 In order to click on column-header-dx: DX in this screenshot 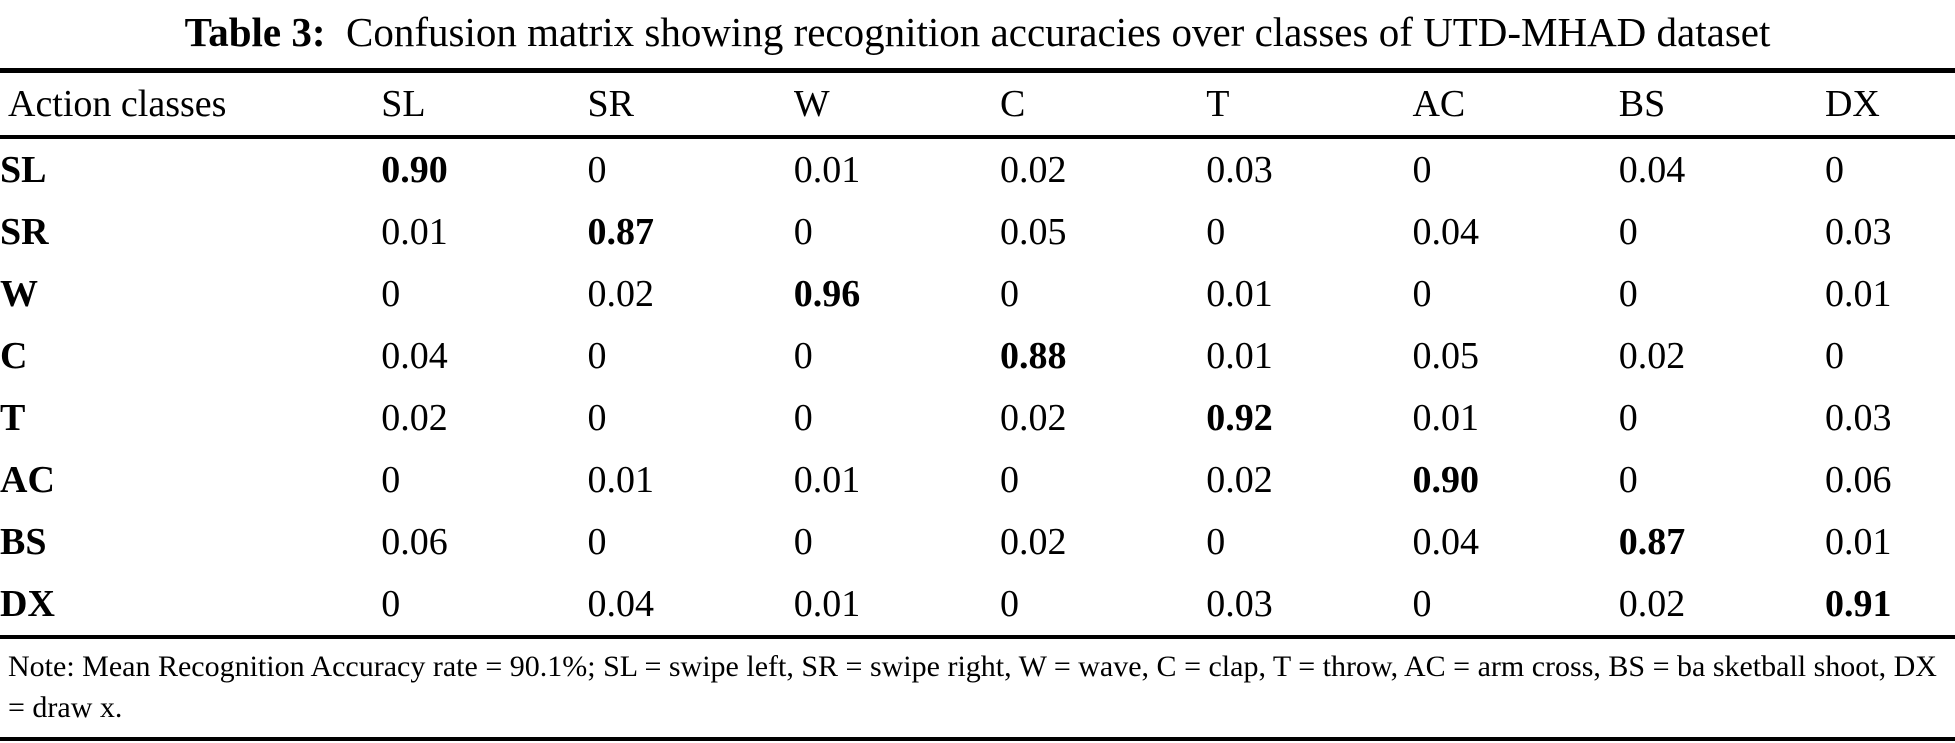, I will do `click(1889, 104)`.